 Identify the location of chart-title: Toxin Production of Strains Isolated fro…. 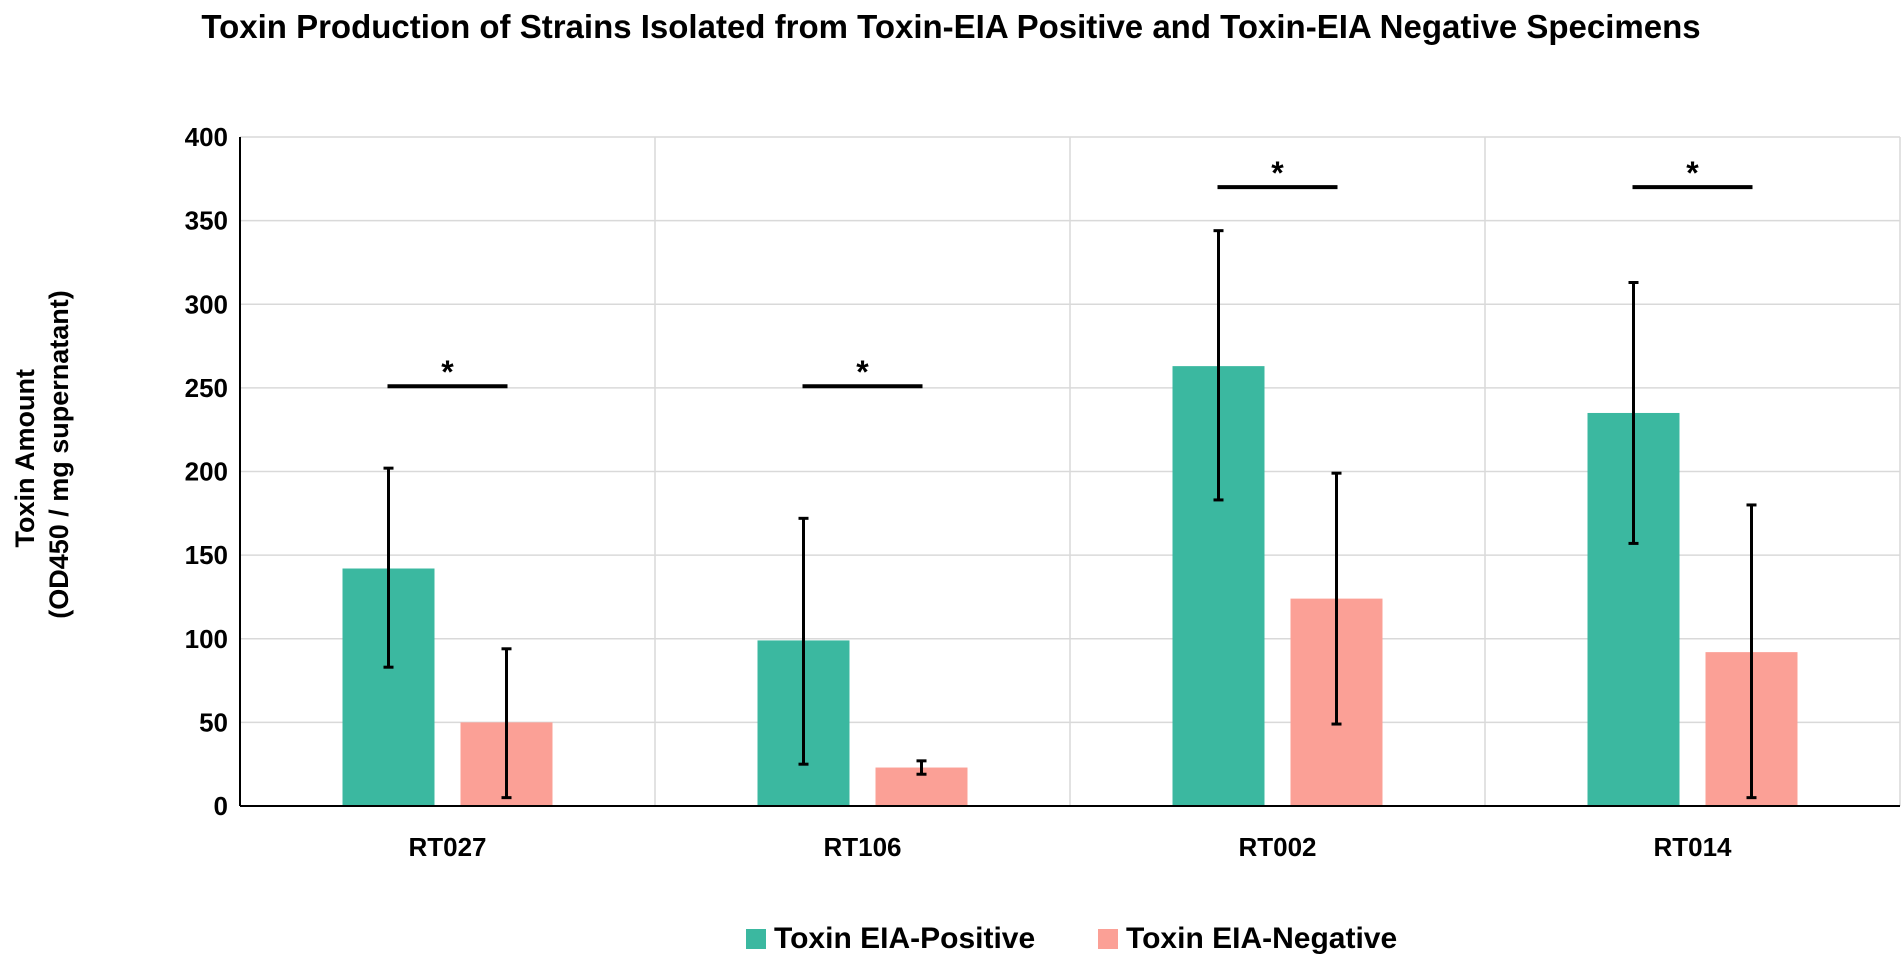
(951, 26).